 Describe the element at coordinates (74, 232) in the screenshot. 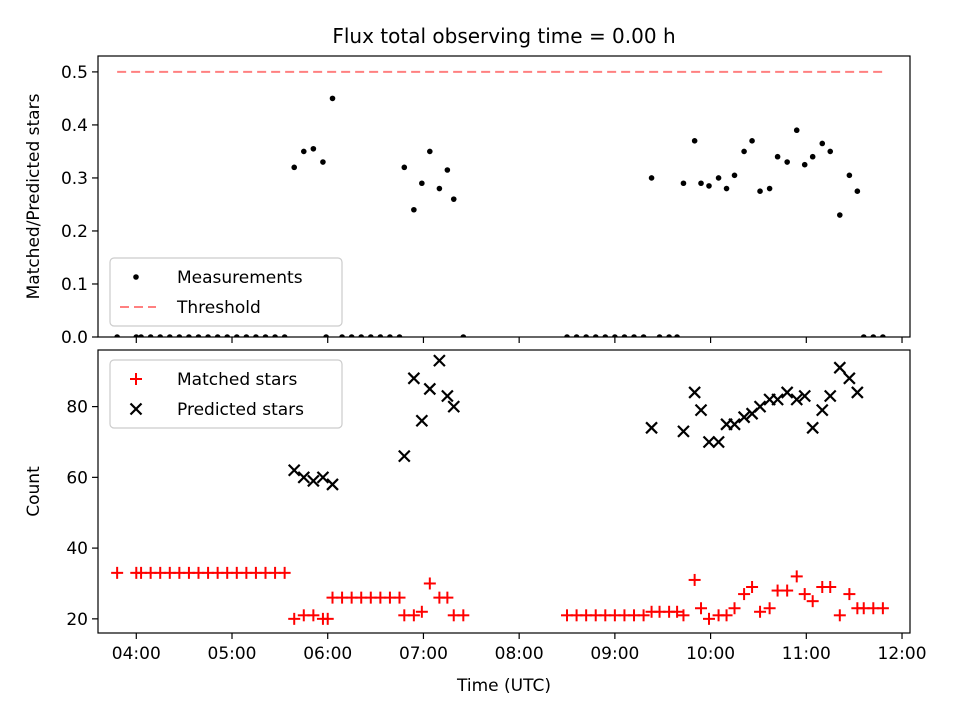

I see `y-tick-label: 0.2` at that location.